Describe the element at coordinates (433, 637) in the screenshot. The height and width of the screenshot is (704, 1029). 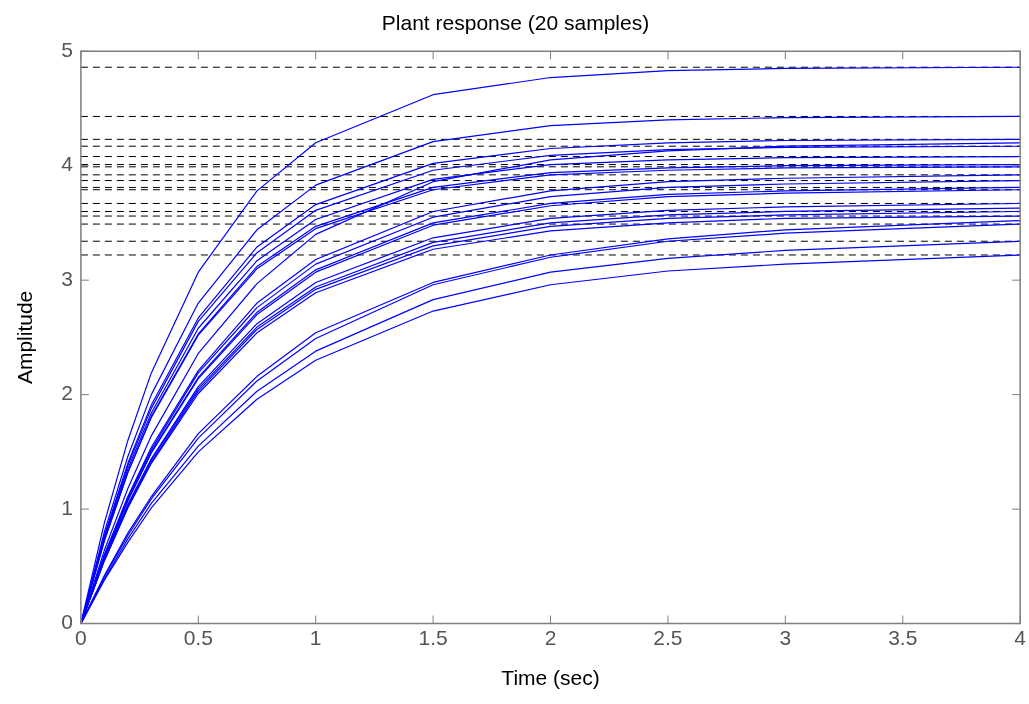
I see `x-tick-label: 1.5` at that location.